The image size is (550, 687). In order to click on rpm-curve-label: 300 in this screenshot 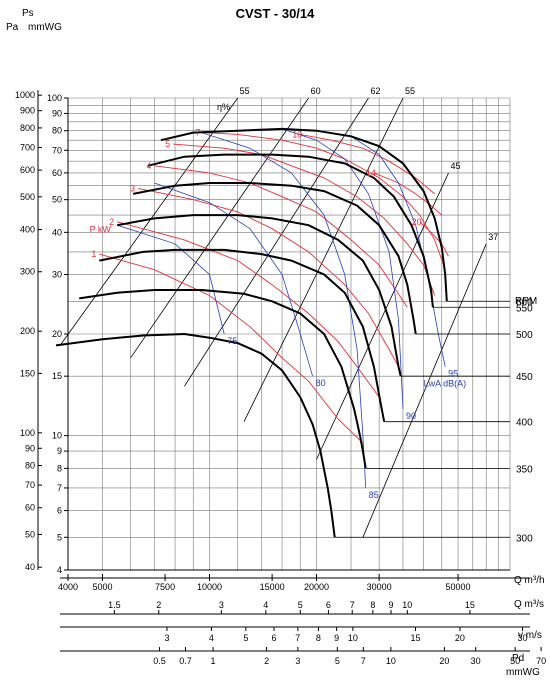, I will do `click(524, 538)`.